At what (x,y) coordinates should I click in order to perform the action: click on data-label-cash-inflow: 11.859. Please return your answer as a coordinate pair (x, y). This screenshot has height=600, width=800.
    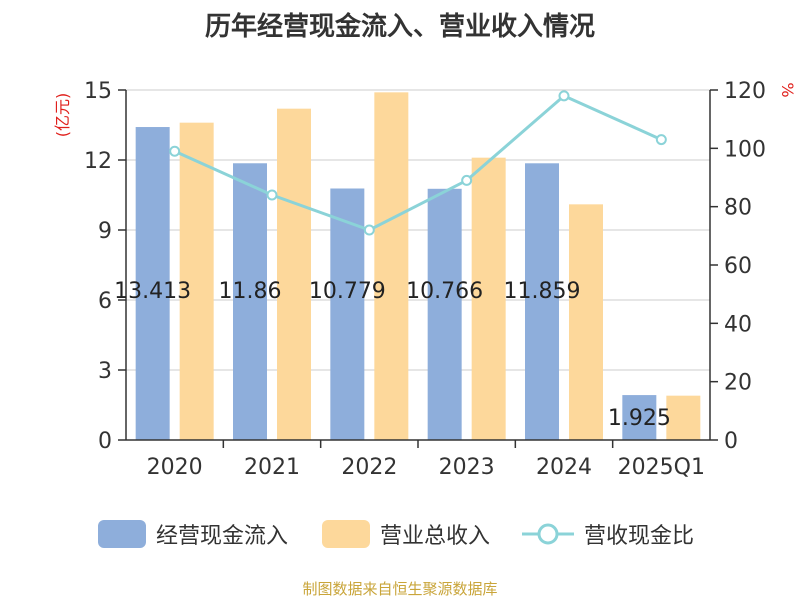
    Looking at the image, I should click on (542, 291).